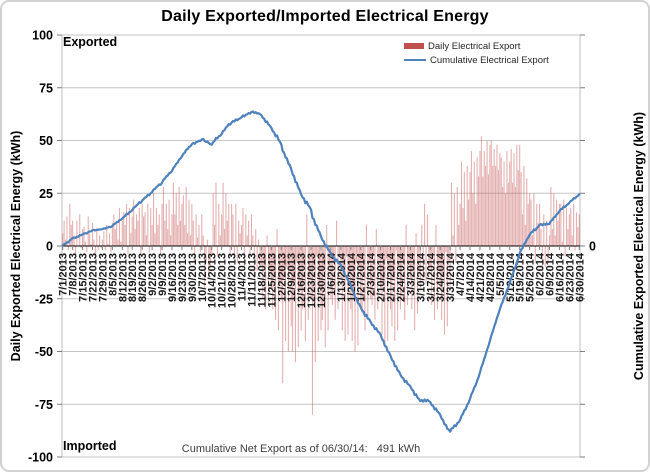  I want to click on svg-text: 3/17/2014, so click(431, 277).